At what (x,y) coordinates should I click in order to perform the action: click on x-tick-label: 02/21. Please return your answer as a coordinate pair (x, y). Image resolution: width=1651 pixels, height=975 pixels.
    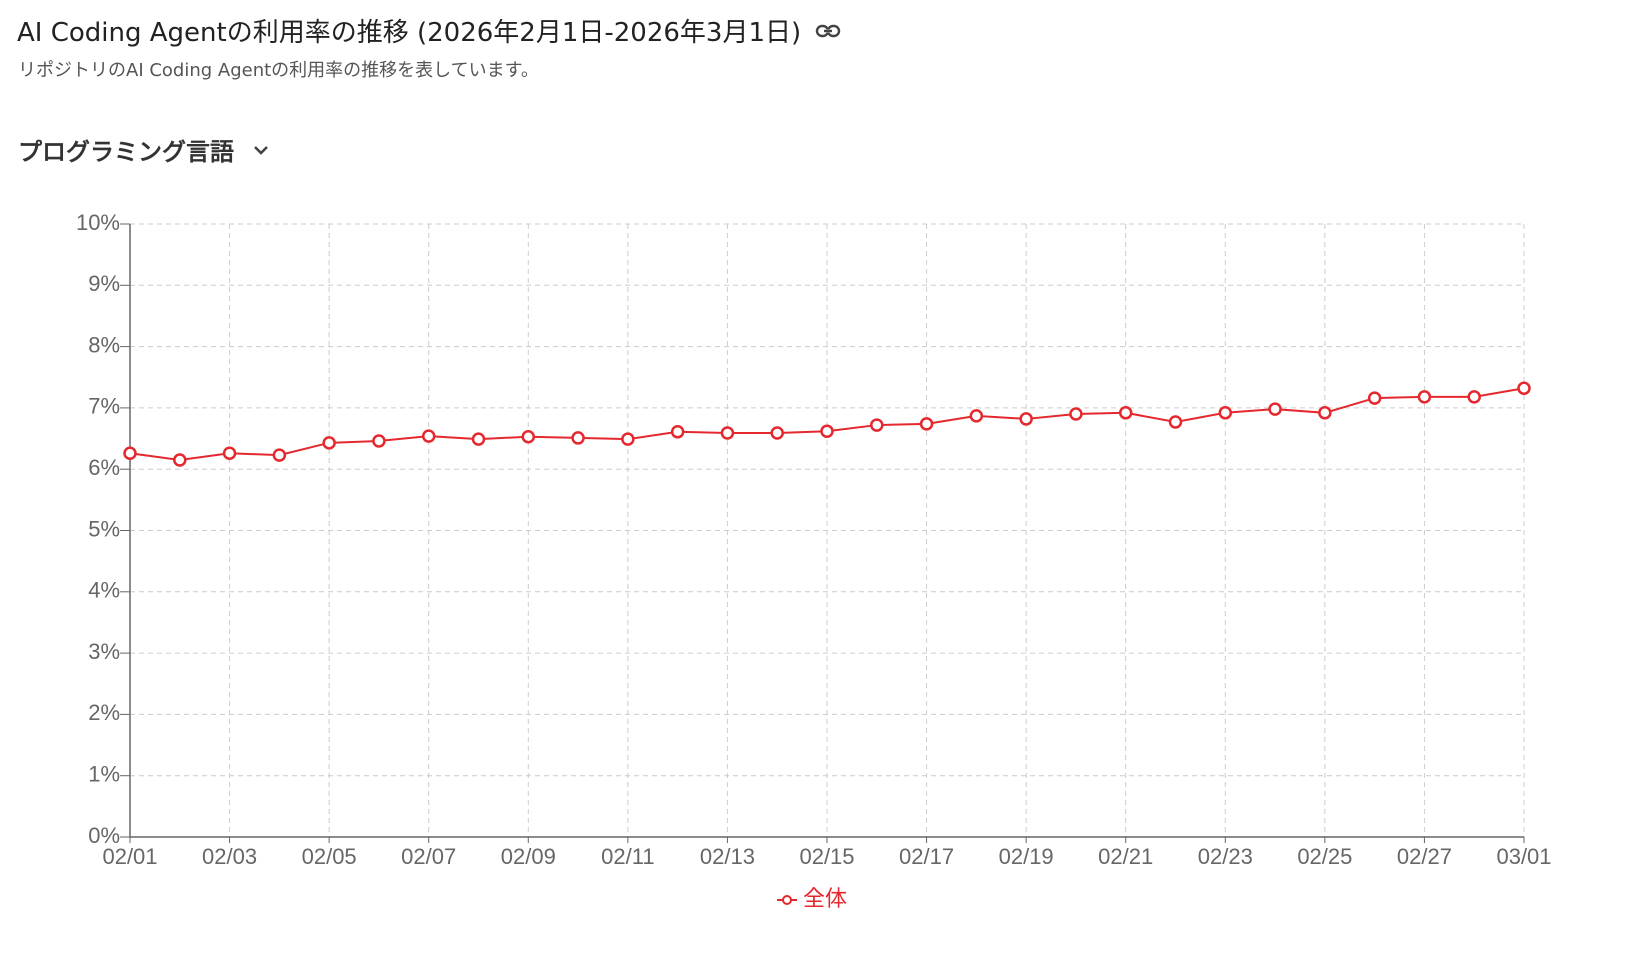
    Looking at the image, I should click on (1125, 856).